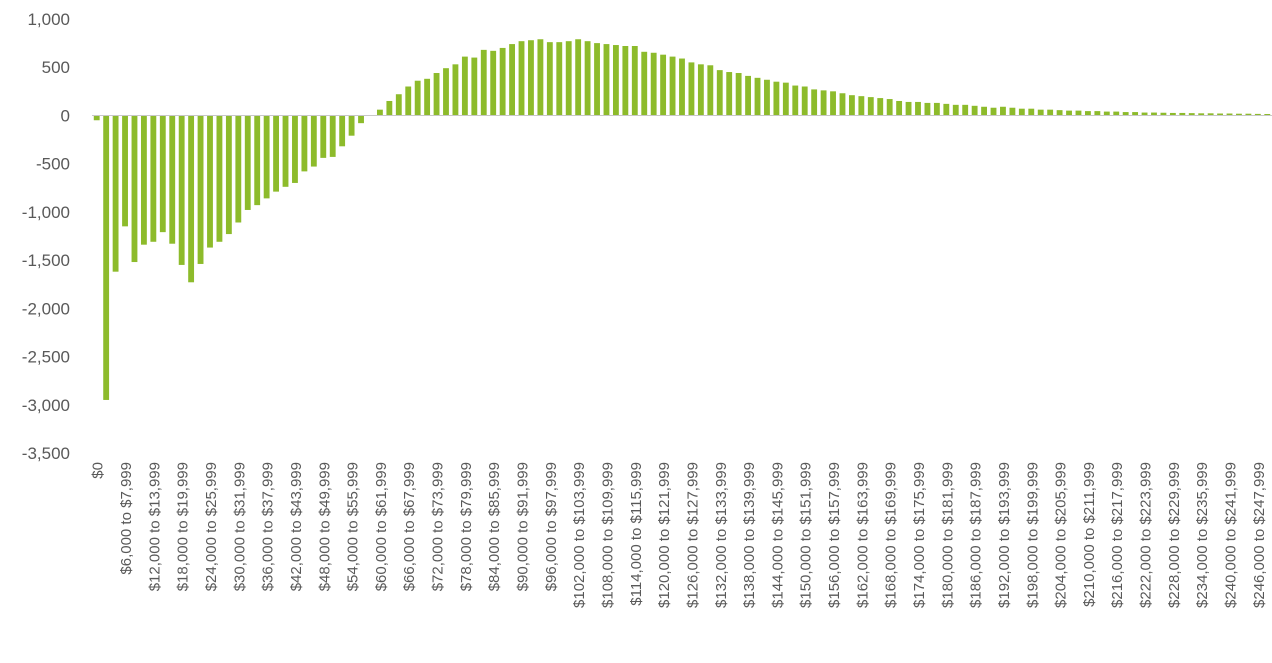 Image resolution: width=1272 pixels, height=663 pixels. I want to click on x-tick-label: $156,000 to $157,999, so click(834, 535).